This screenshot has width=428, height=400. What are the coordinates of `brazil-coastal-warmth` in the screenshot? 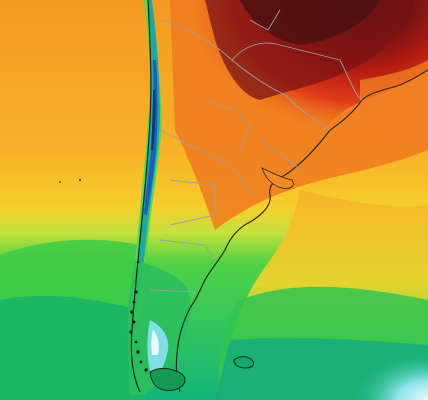 It's located at (394, 105).